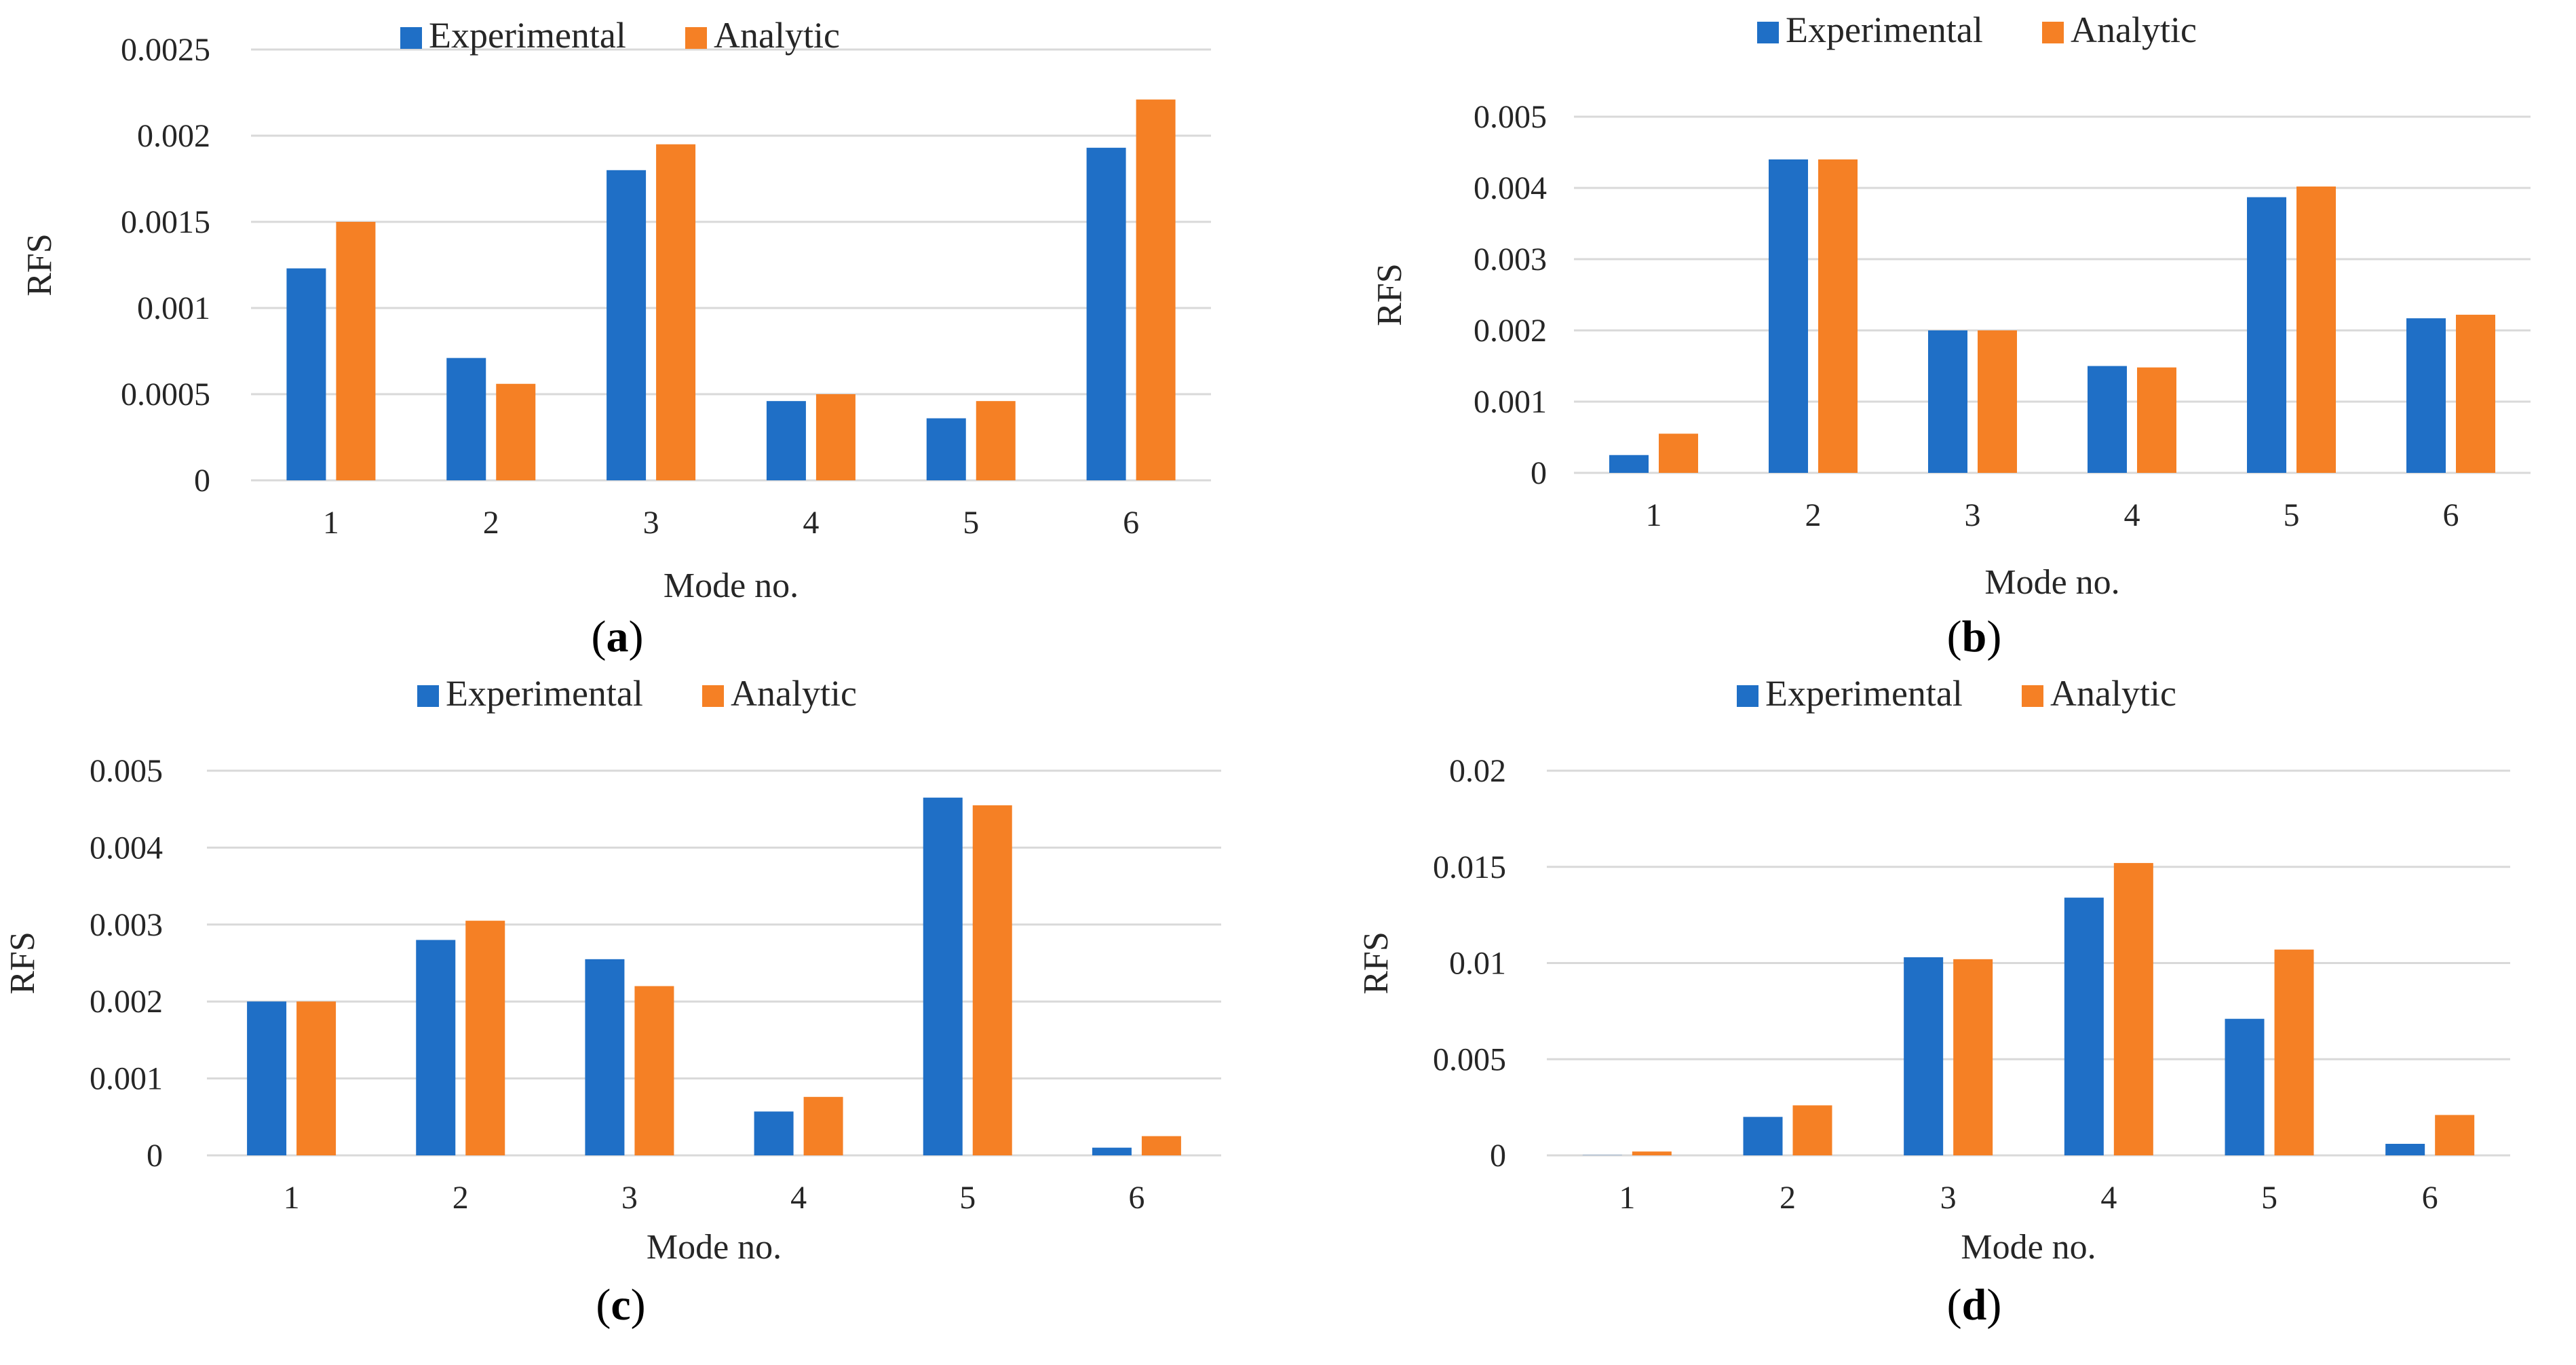 Image resolution: width=2576 pixels, height=1365 pixels. What do you see at coordinates (165, 394) in the screenshot?
I see `y-tick-label: 0.0005` at bounding box center [165, 394].